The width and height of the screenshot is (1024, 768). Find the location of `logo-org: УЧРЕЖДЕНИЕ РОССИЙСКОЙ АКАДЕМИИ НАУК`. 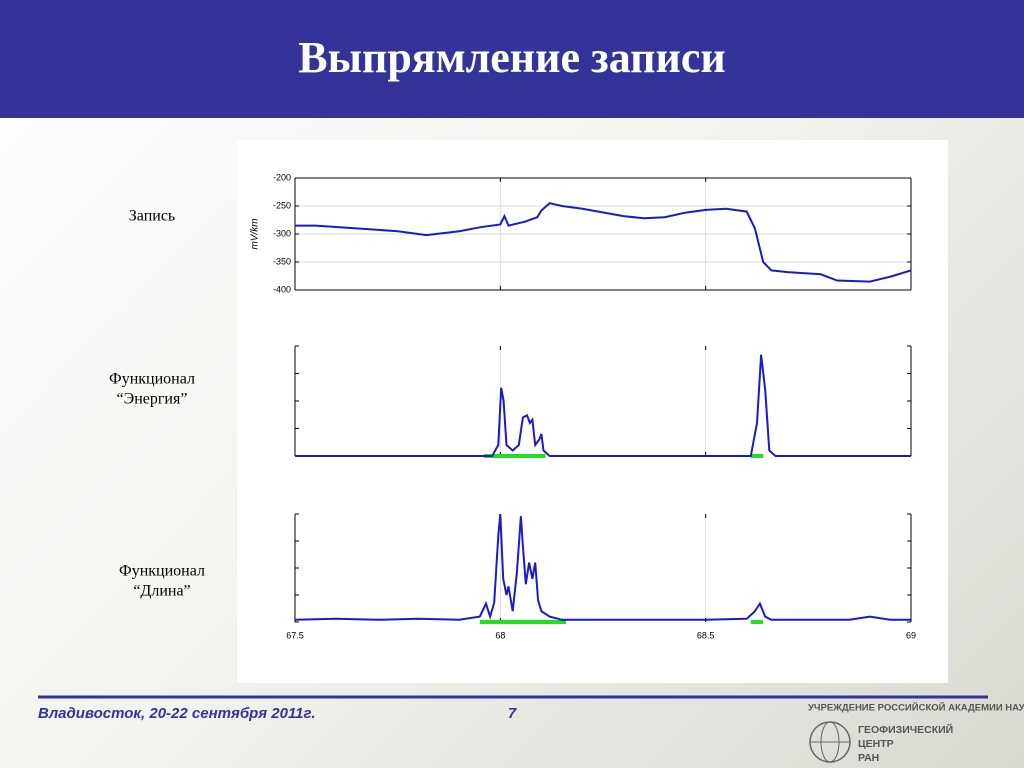

logo-org: УЧРЕЖДЕНИЕ РОССИЙСКОЙ АКАДЕМИИ НАУК is located at coordinates (916, 708).